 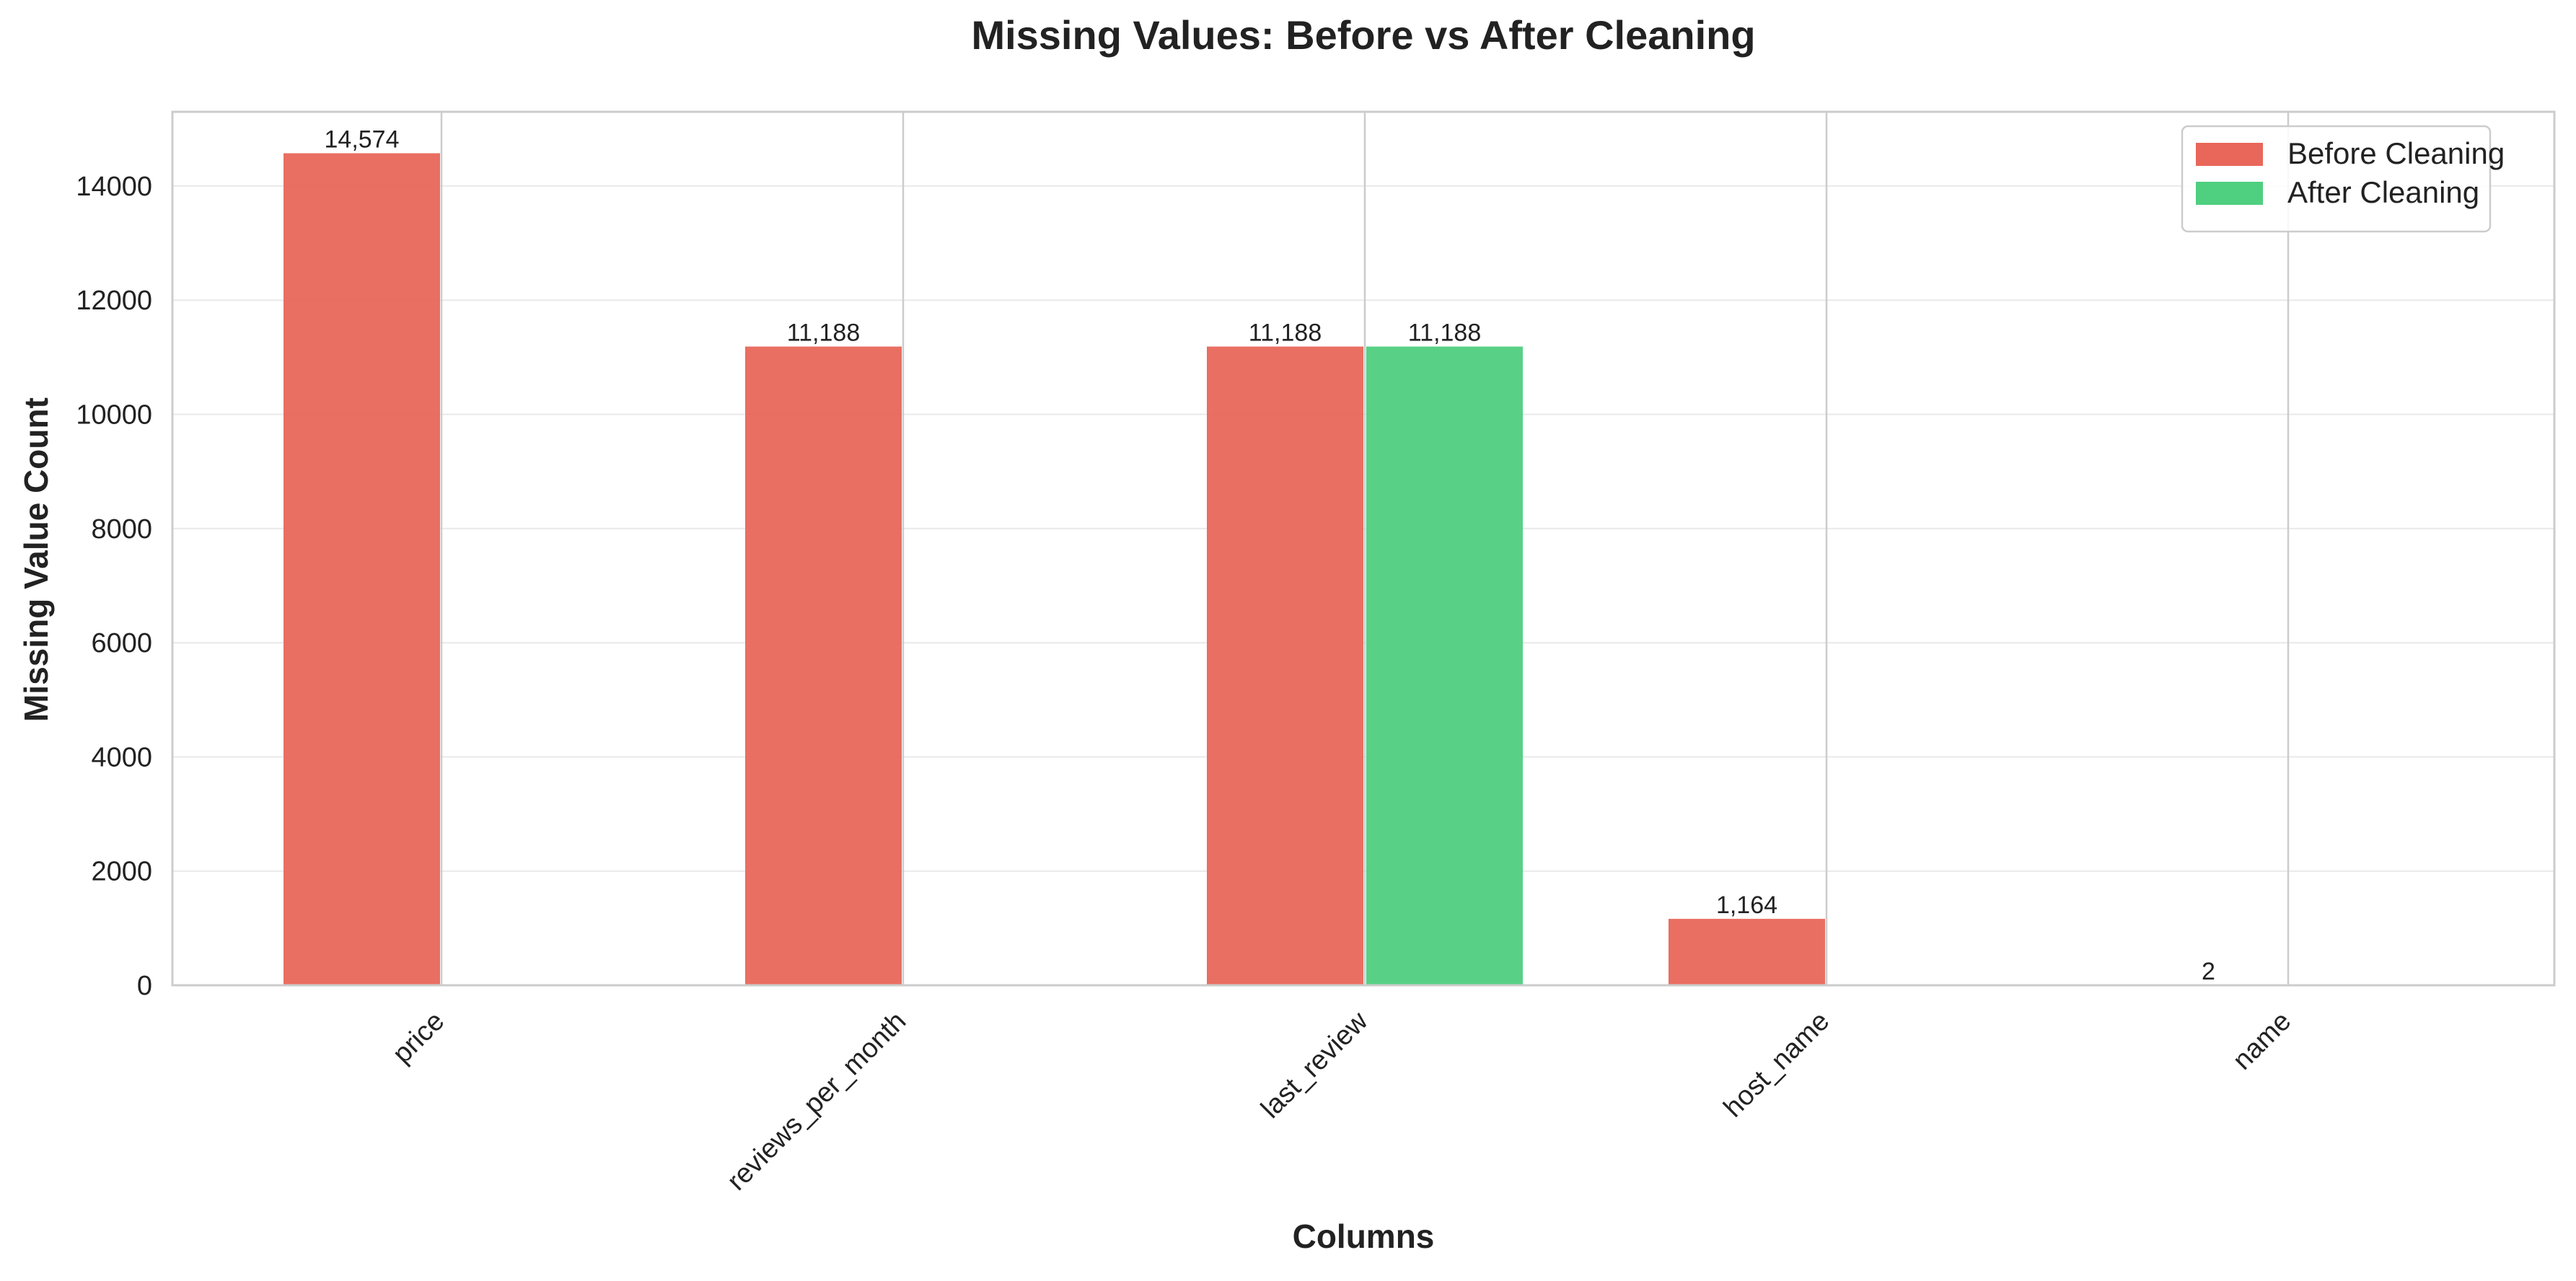 What do you see at coordinates (121, 643) in the screenshot?
I see `y-tick-label: 6000` at bounding box center [121, 643].